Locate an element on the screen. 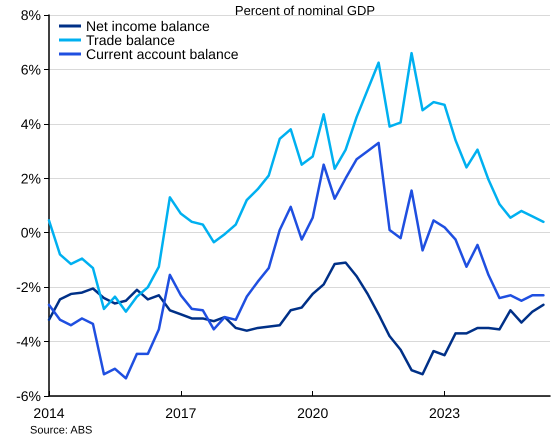 This screenshot has height=444, width=554. y-tick-label: 2% is located at coordinates (30, 178).